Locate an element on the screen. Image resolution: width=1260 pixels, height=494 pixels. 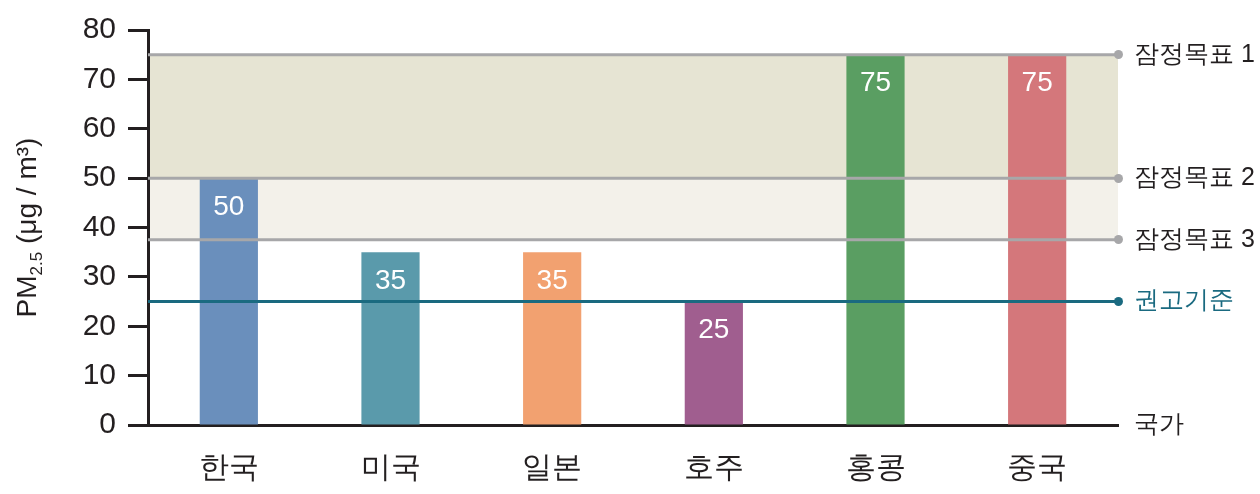
x-axis-title: 국가 is located at coordinates (1159, 422).